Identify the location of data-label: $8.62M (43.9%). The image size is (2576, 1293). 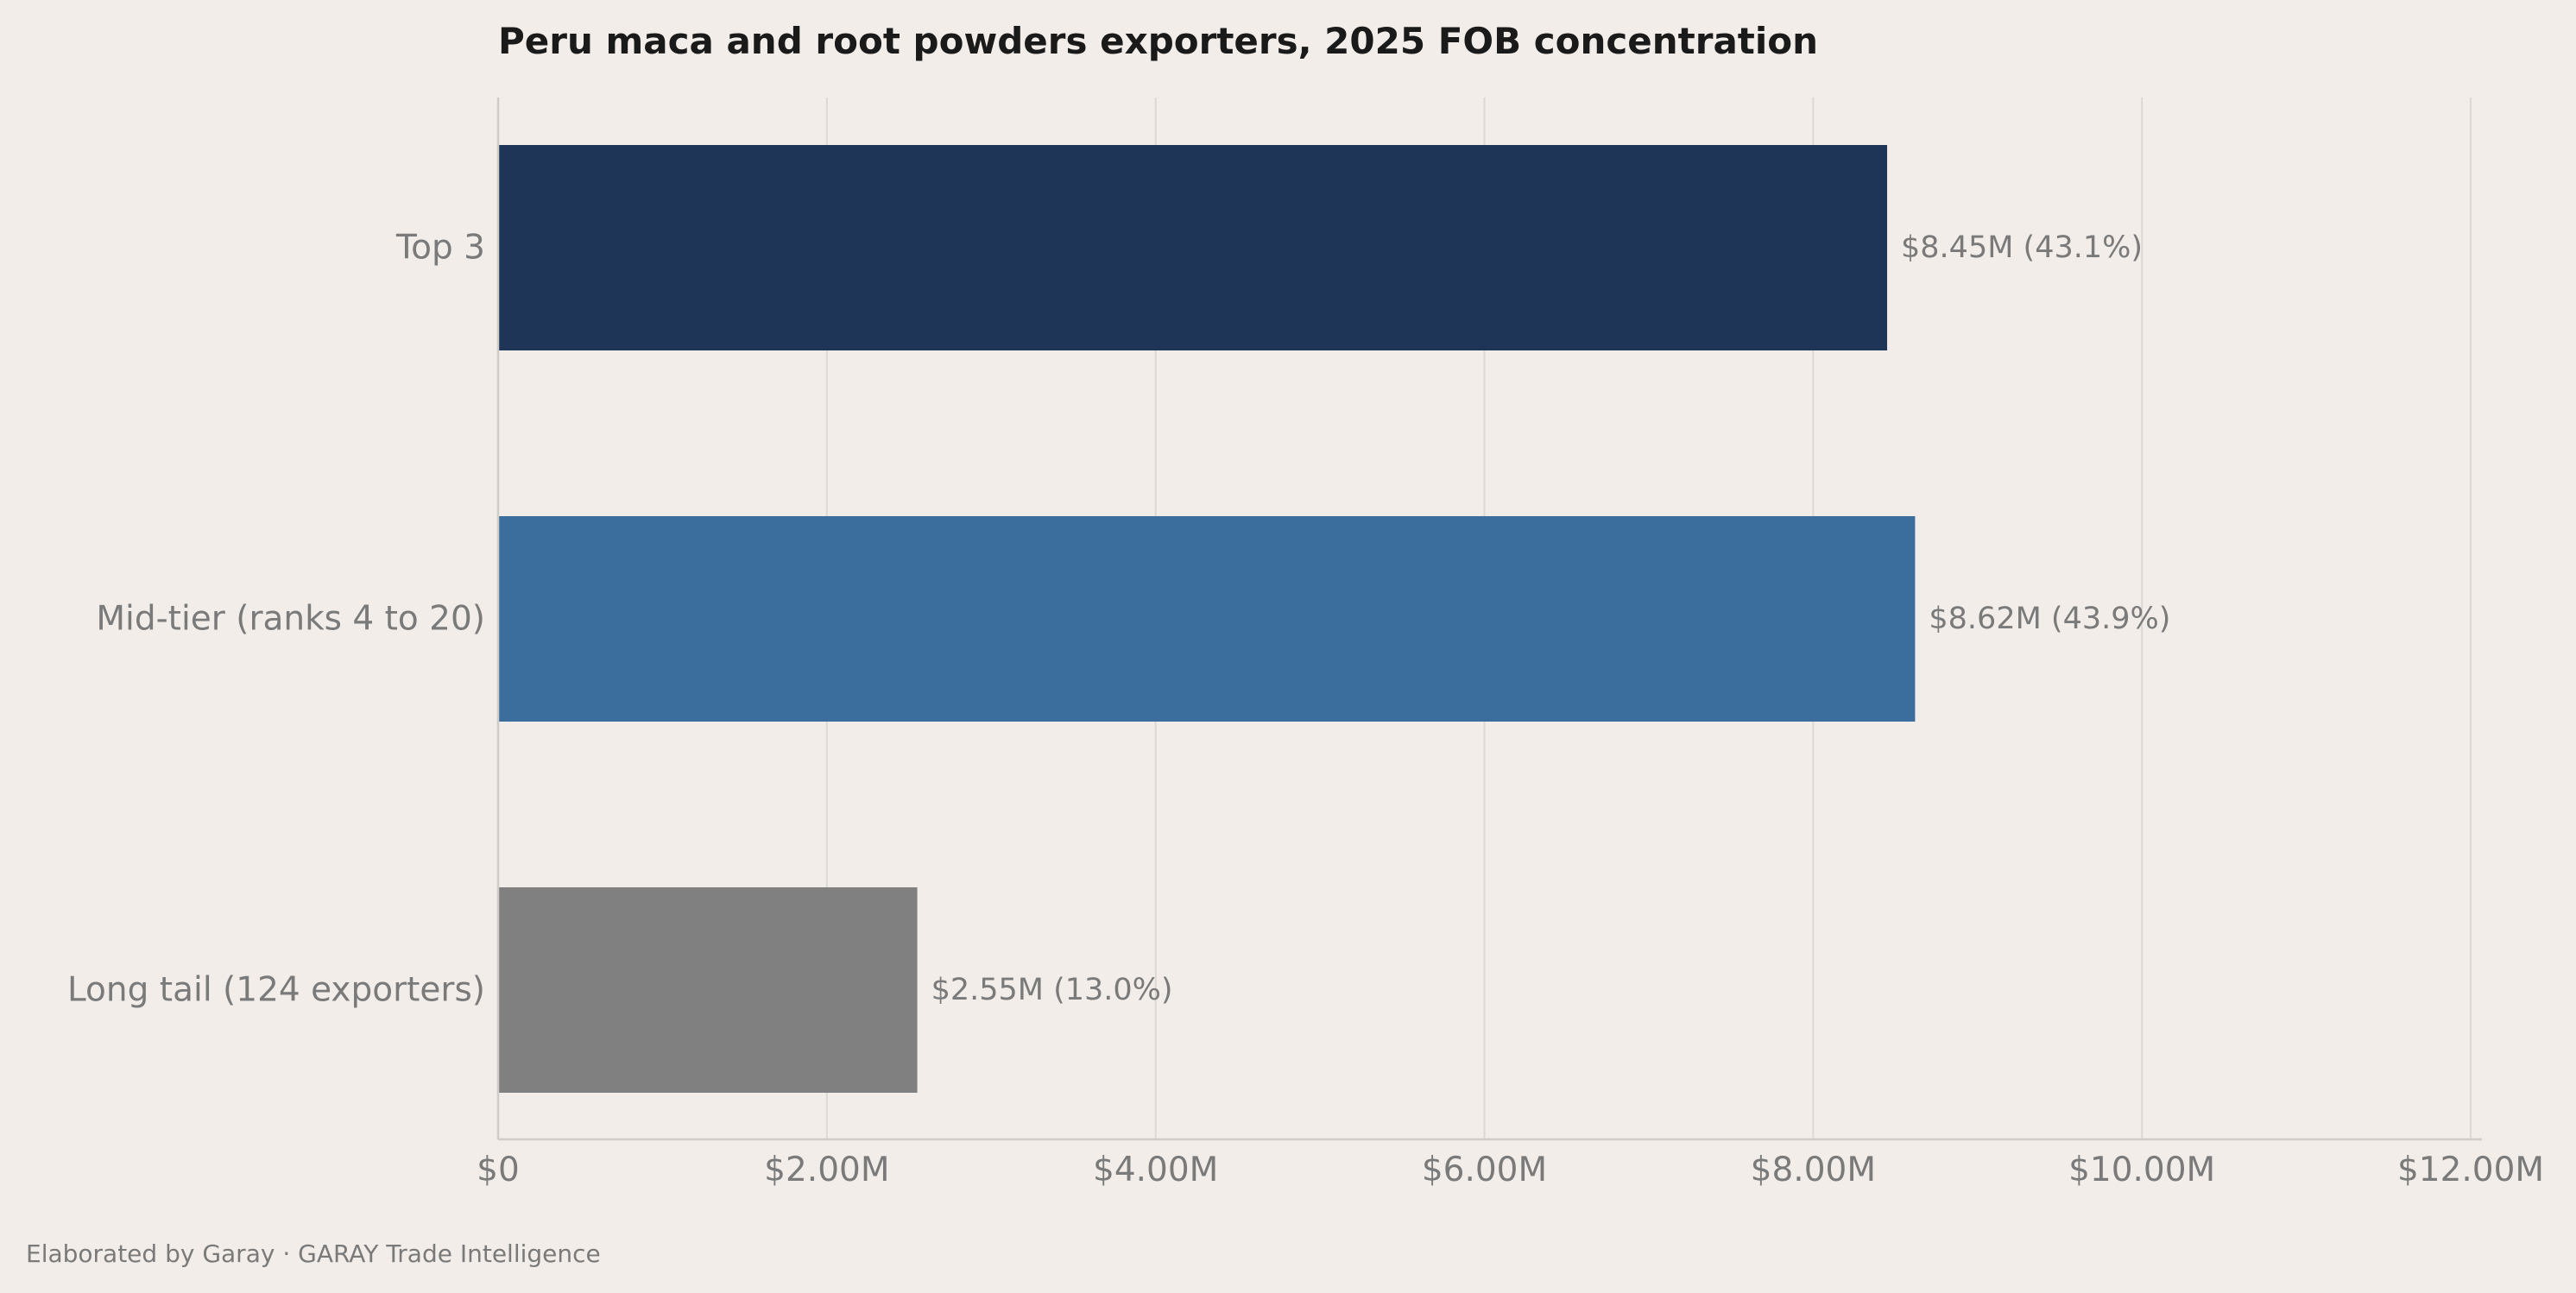
(2049, 619).